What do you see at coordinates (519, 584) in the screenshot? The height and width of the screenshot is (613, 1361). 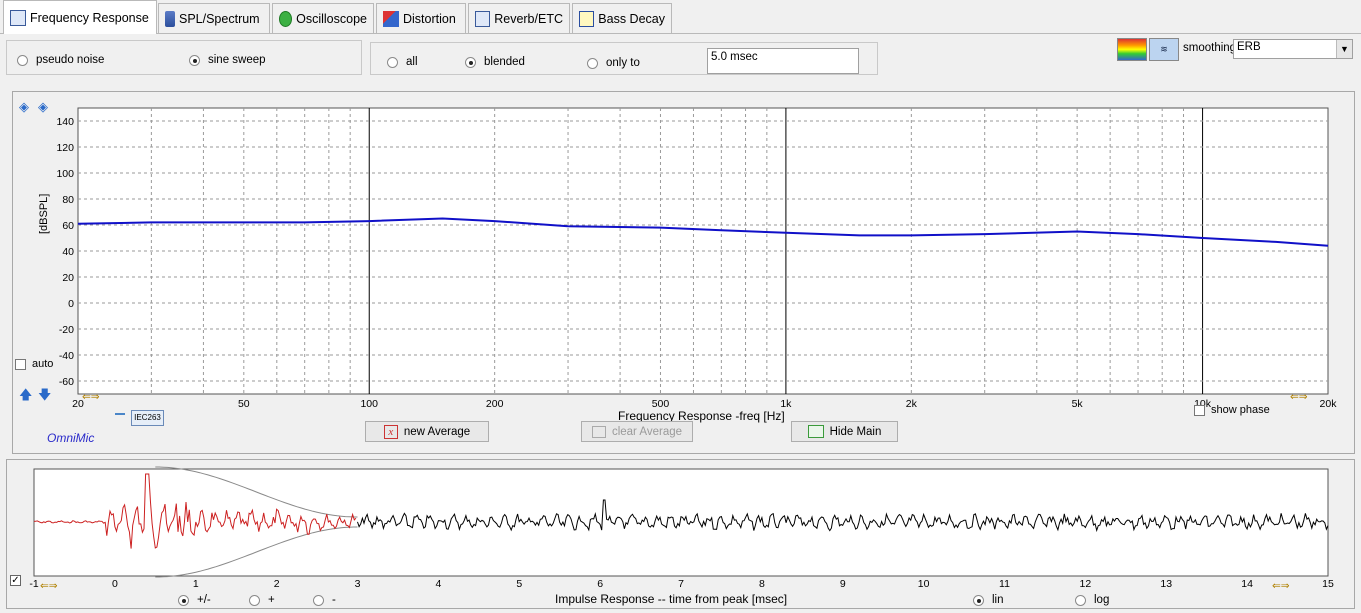 I see `impulse-x-tick-label: 5` at bounding box center [519, 584].